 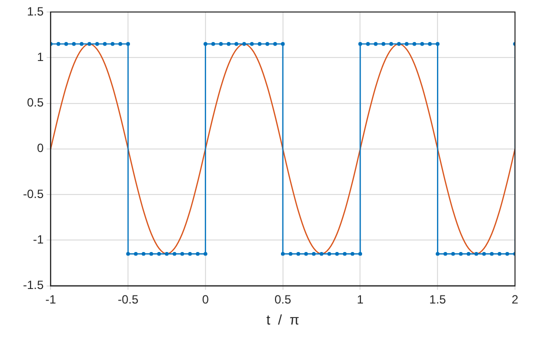 What do you see at coordinates (40, 57) in the screenshot?
I see `y-tick-label: 1` at bounding box center [40, 57].